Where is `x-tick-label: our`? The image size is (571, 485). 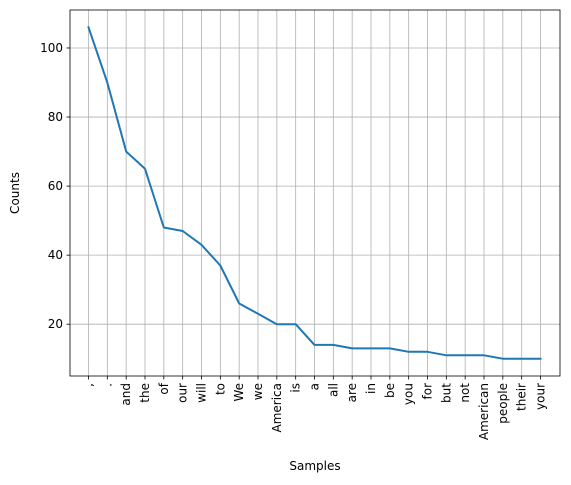 x-tick-label: our is located at coordinates (183, 393).